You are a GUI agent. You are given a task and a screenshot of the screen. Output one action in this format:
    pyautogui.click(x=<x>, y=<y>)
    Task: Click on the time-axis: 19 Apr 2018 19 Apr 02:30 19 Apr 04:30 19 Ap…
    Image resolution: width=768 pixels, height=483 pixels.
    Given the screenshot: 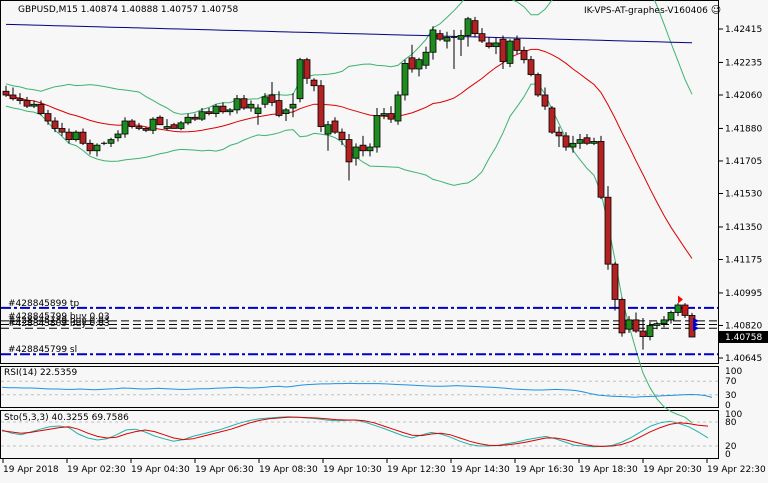 What is the action you would take?
    pyautogui.click(x=384, y=467)
    